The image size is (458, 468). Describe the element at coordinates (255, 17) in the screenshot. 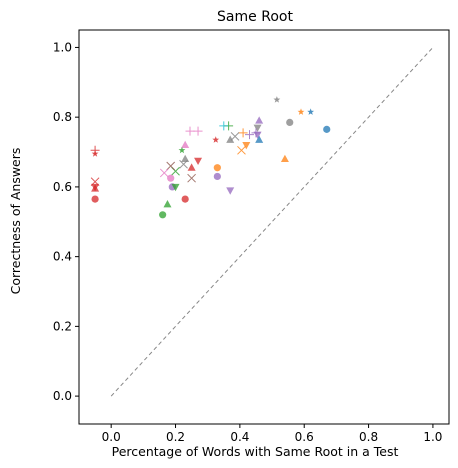

I see `chart-title: Same Root` at that location.